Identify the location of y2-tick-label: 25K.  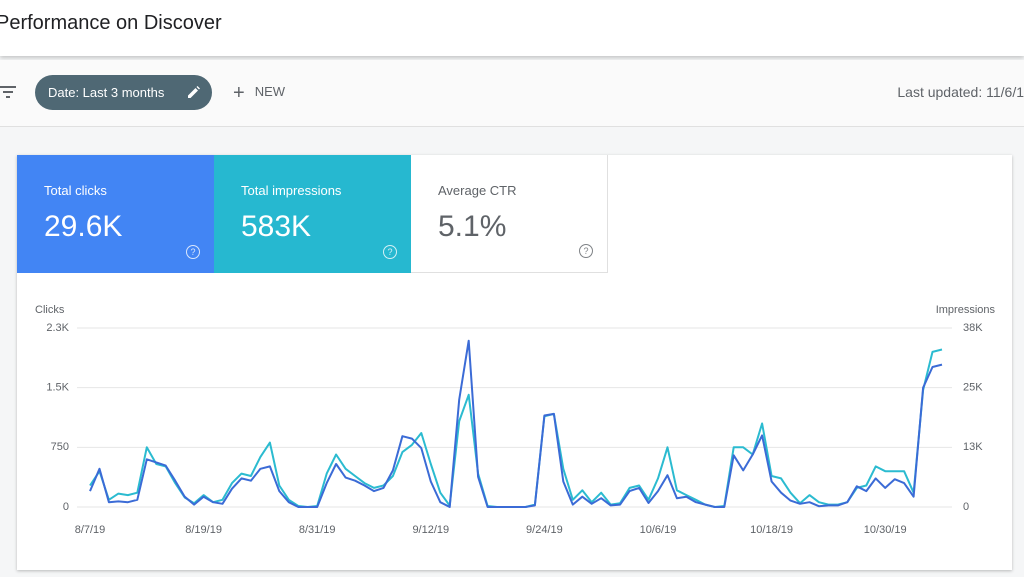
(973, 388).